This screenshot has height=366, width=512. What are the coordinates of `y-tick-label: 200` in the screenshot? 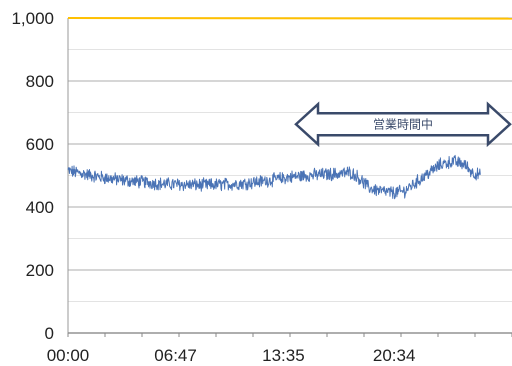 It's located at (40, 270).